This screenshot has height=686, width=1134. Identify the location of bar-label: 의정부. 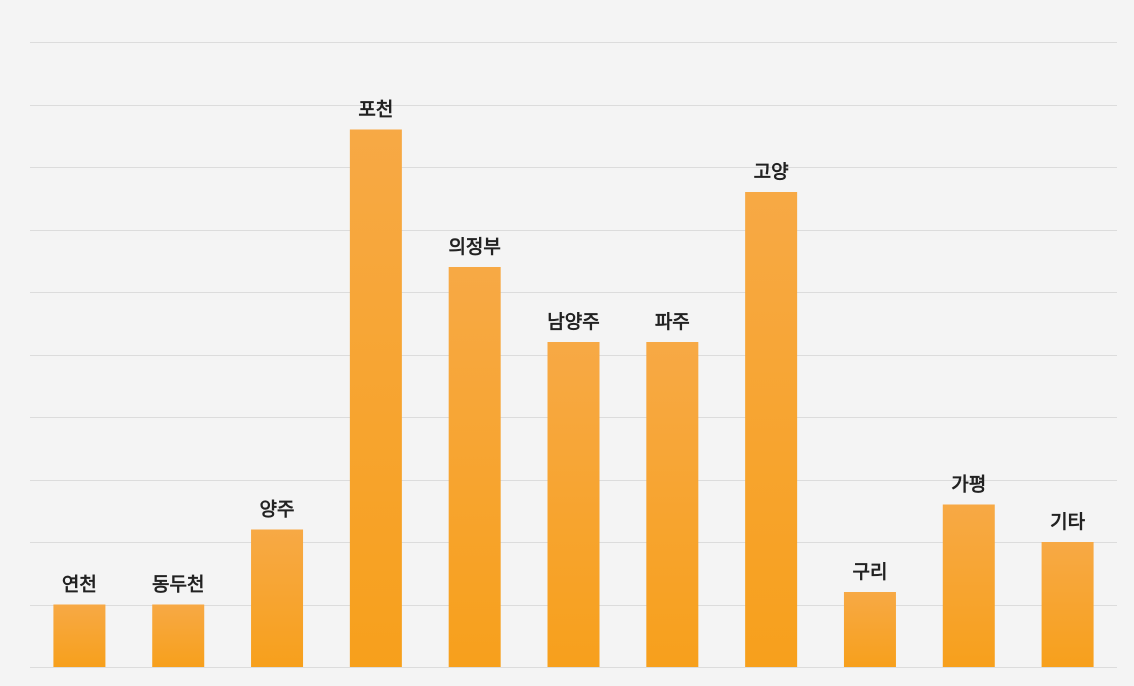
(474, 247).